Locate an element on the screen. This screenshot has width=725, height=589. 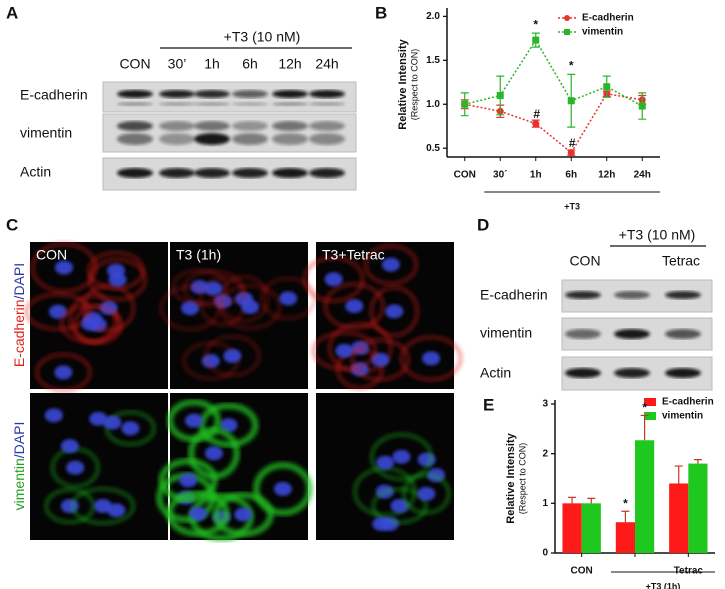
panel-label: A is located at coordinates (12, 12).